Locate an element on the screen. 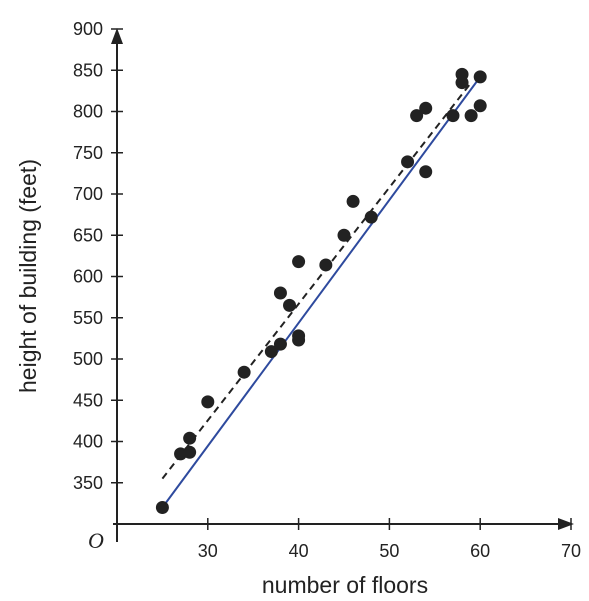  x-tick-label-50: 50 is located at coordinates (389, 551).